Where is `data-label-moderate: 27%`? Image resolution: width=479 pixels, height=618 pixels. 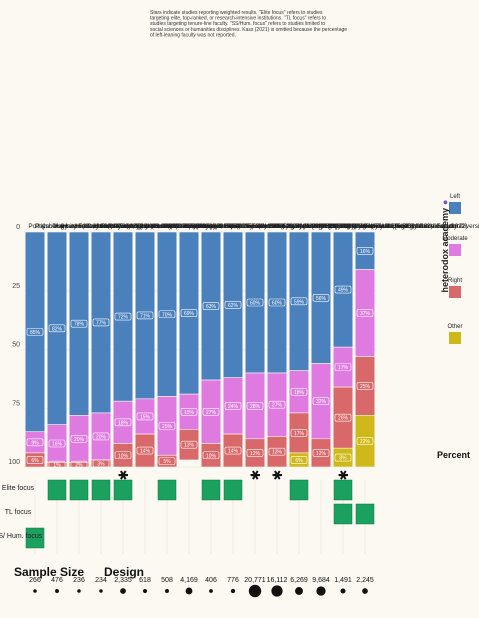
data-label-moderate: 27% is located at coordinates (211, 413).